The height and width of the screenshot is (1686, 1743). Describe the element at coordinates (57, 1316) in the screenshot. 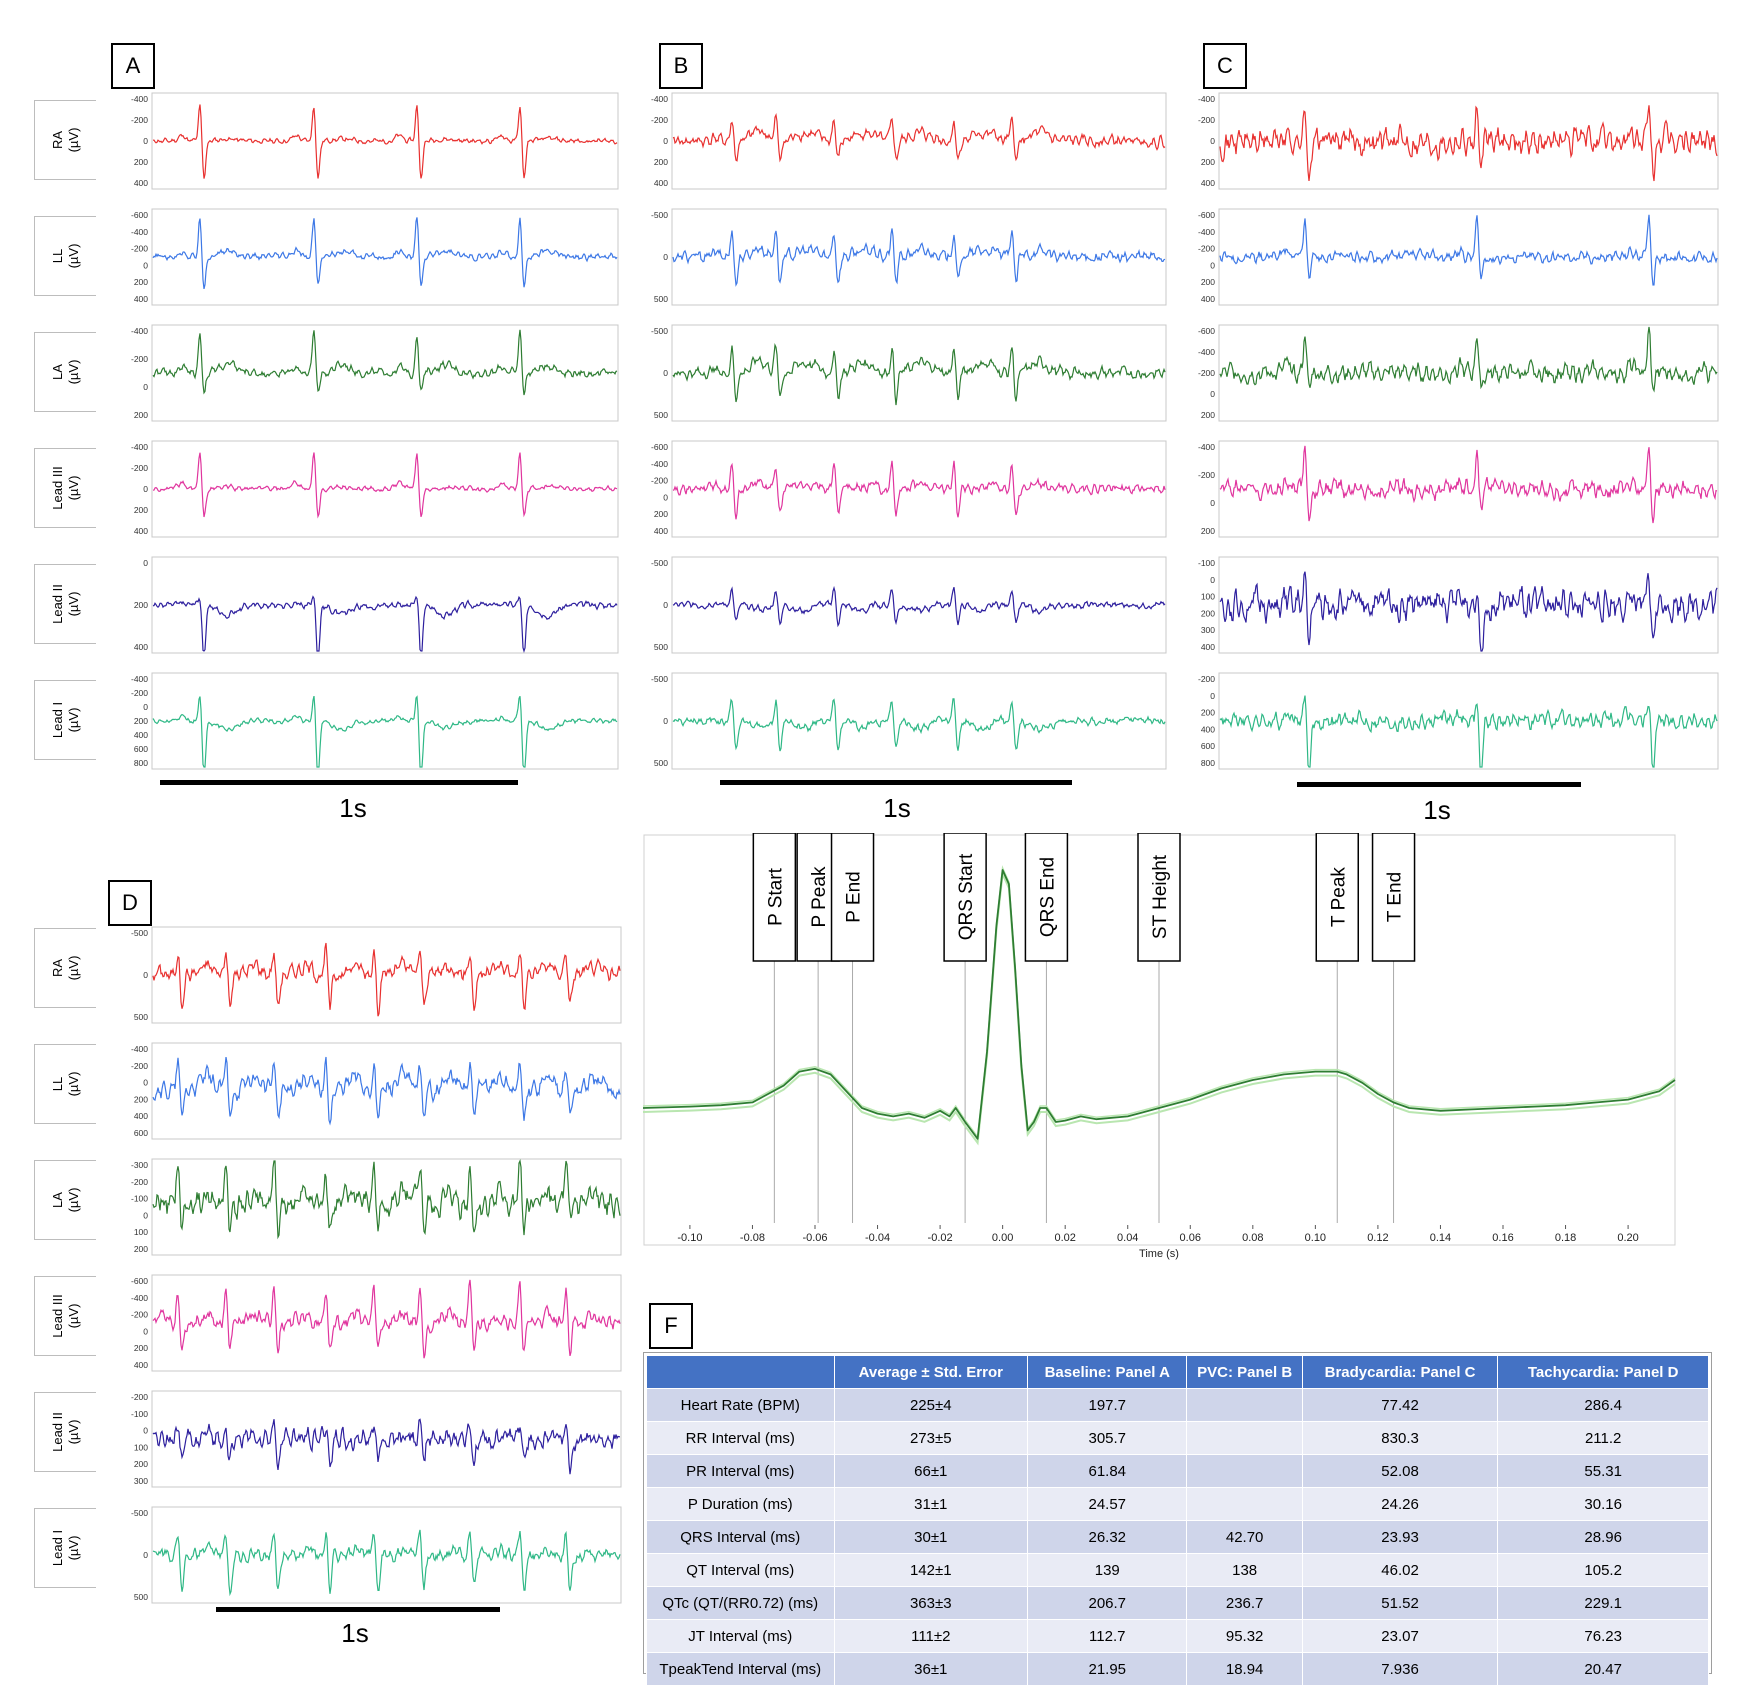

I see `lead-name: Lead III` at that location.